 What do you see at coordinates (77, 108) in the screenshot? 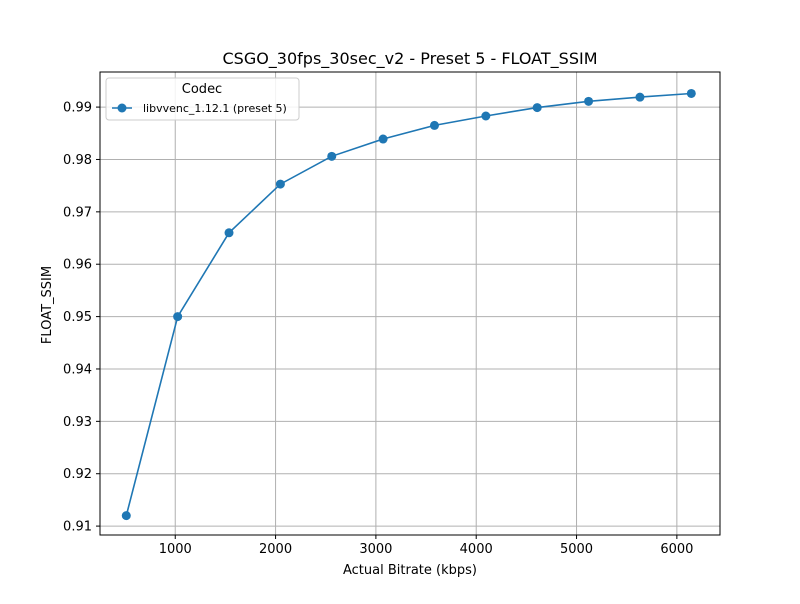
I see `y-tick-label: 0.99` at bounding box center [77, 108].